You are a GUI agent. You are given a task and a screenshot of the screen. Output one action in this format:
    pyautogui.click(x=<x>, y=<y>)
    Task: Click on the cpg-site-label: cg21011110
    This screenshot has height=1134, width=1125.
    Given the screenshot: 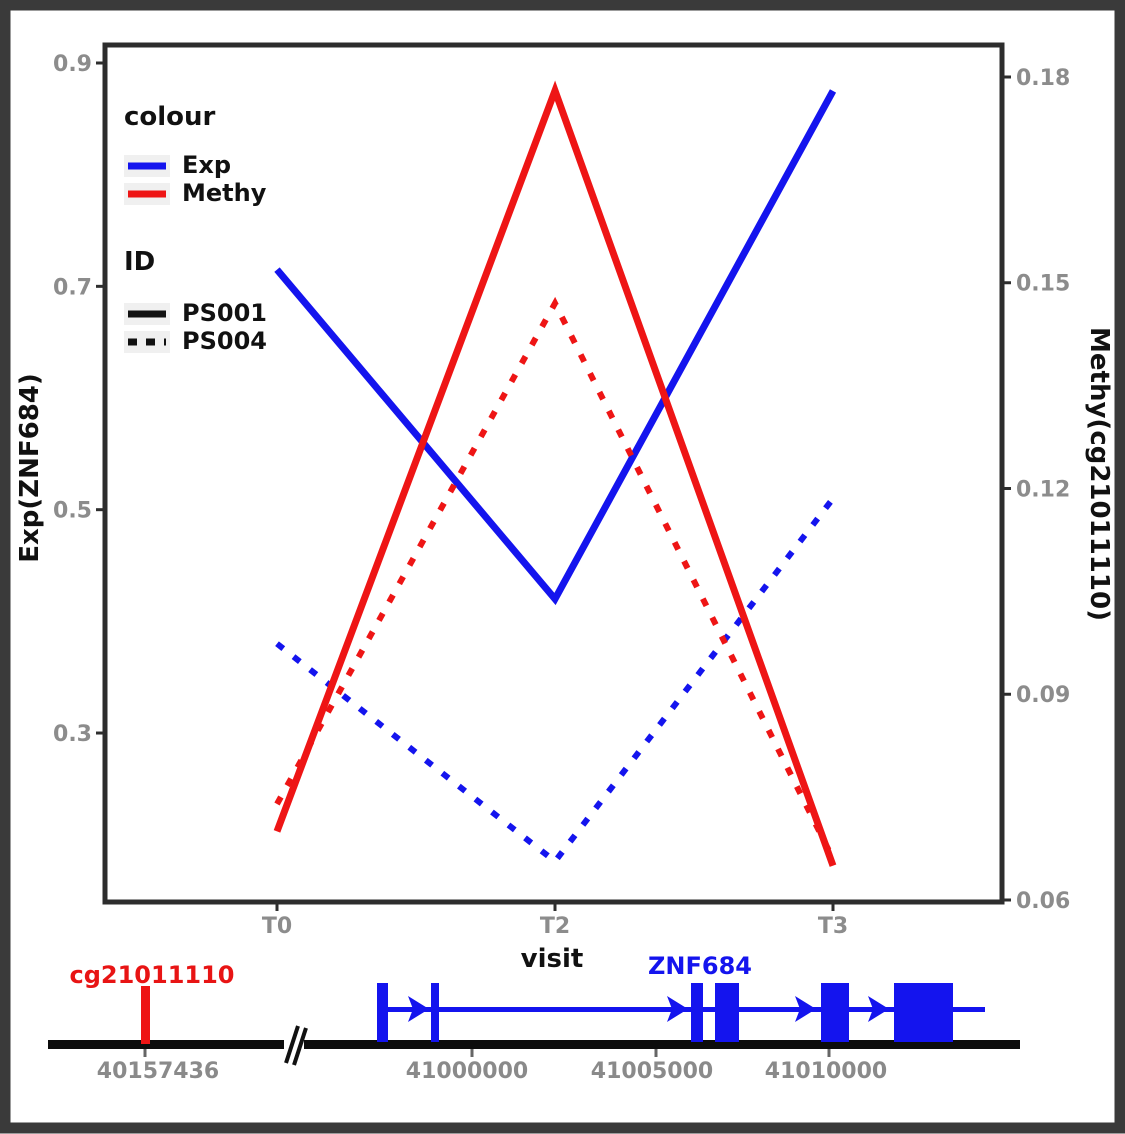 What is the action you would take?
    pyautogui.click(x=152, y=975)
    